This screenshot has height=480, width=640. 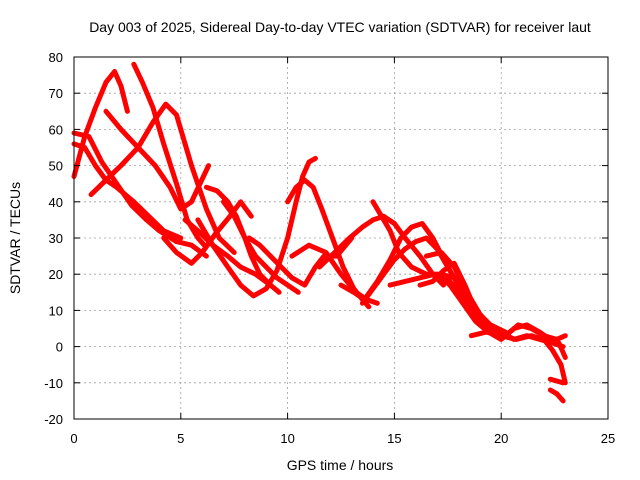 I want to click on y-tick-label: 40, so click(x=56, y=202).